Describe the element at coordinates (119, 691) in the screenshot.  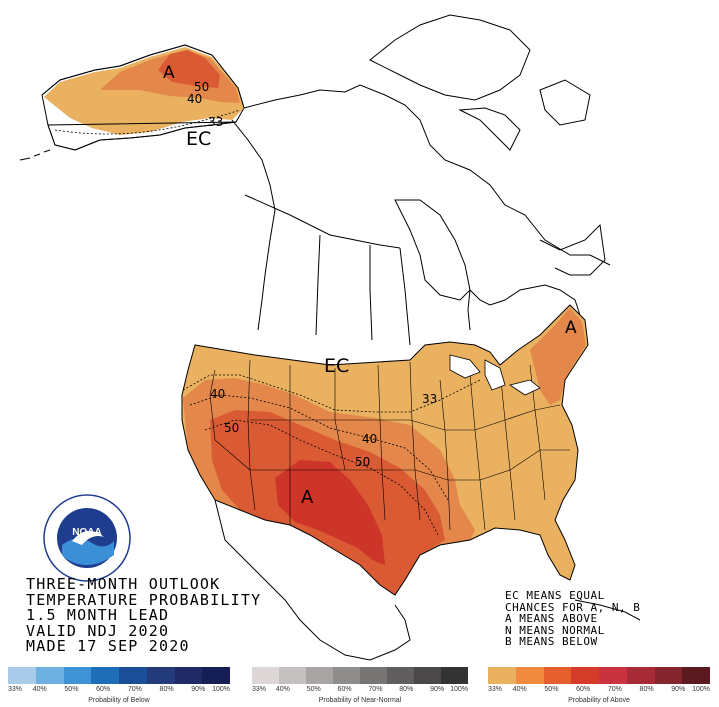
I see `scale-below-ticks: 33% 40% 50% 60% 70% 80% 90% 100%` at that location.